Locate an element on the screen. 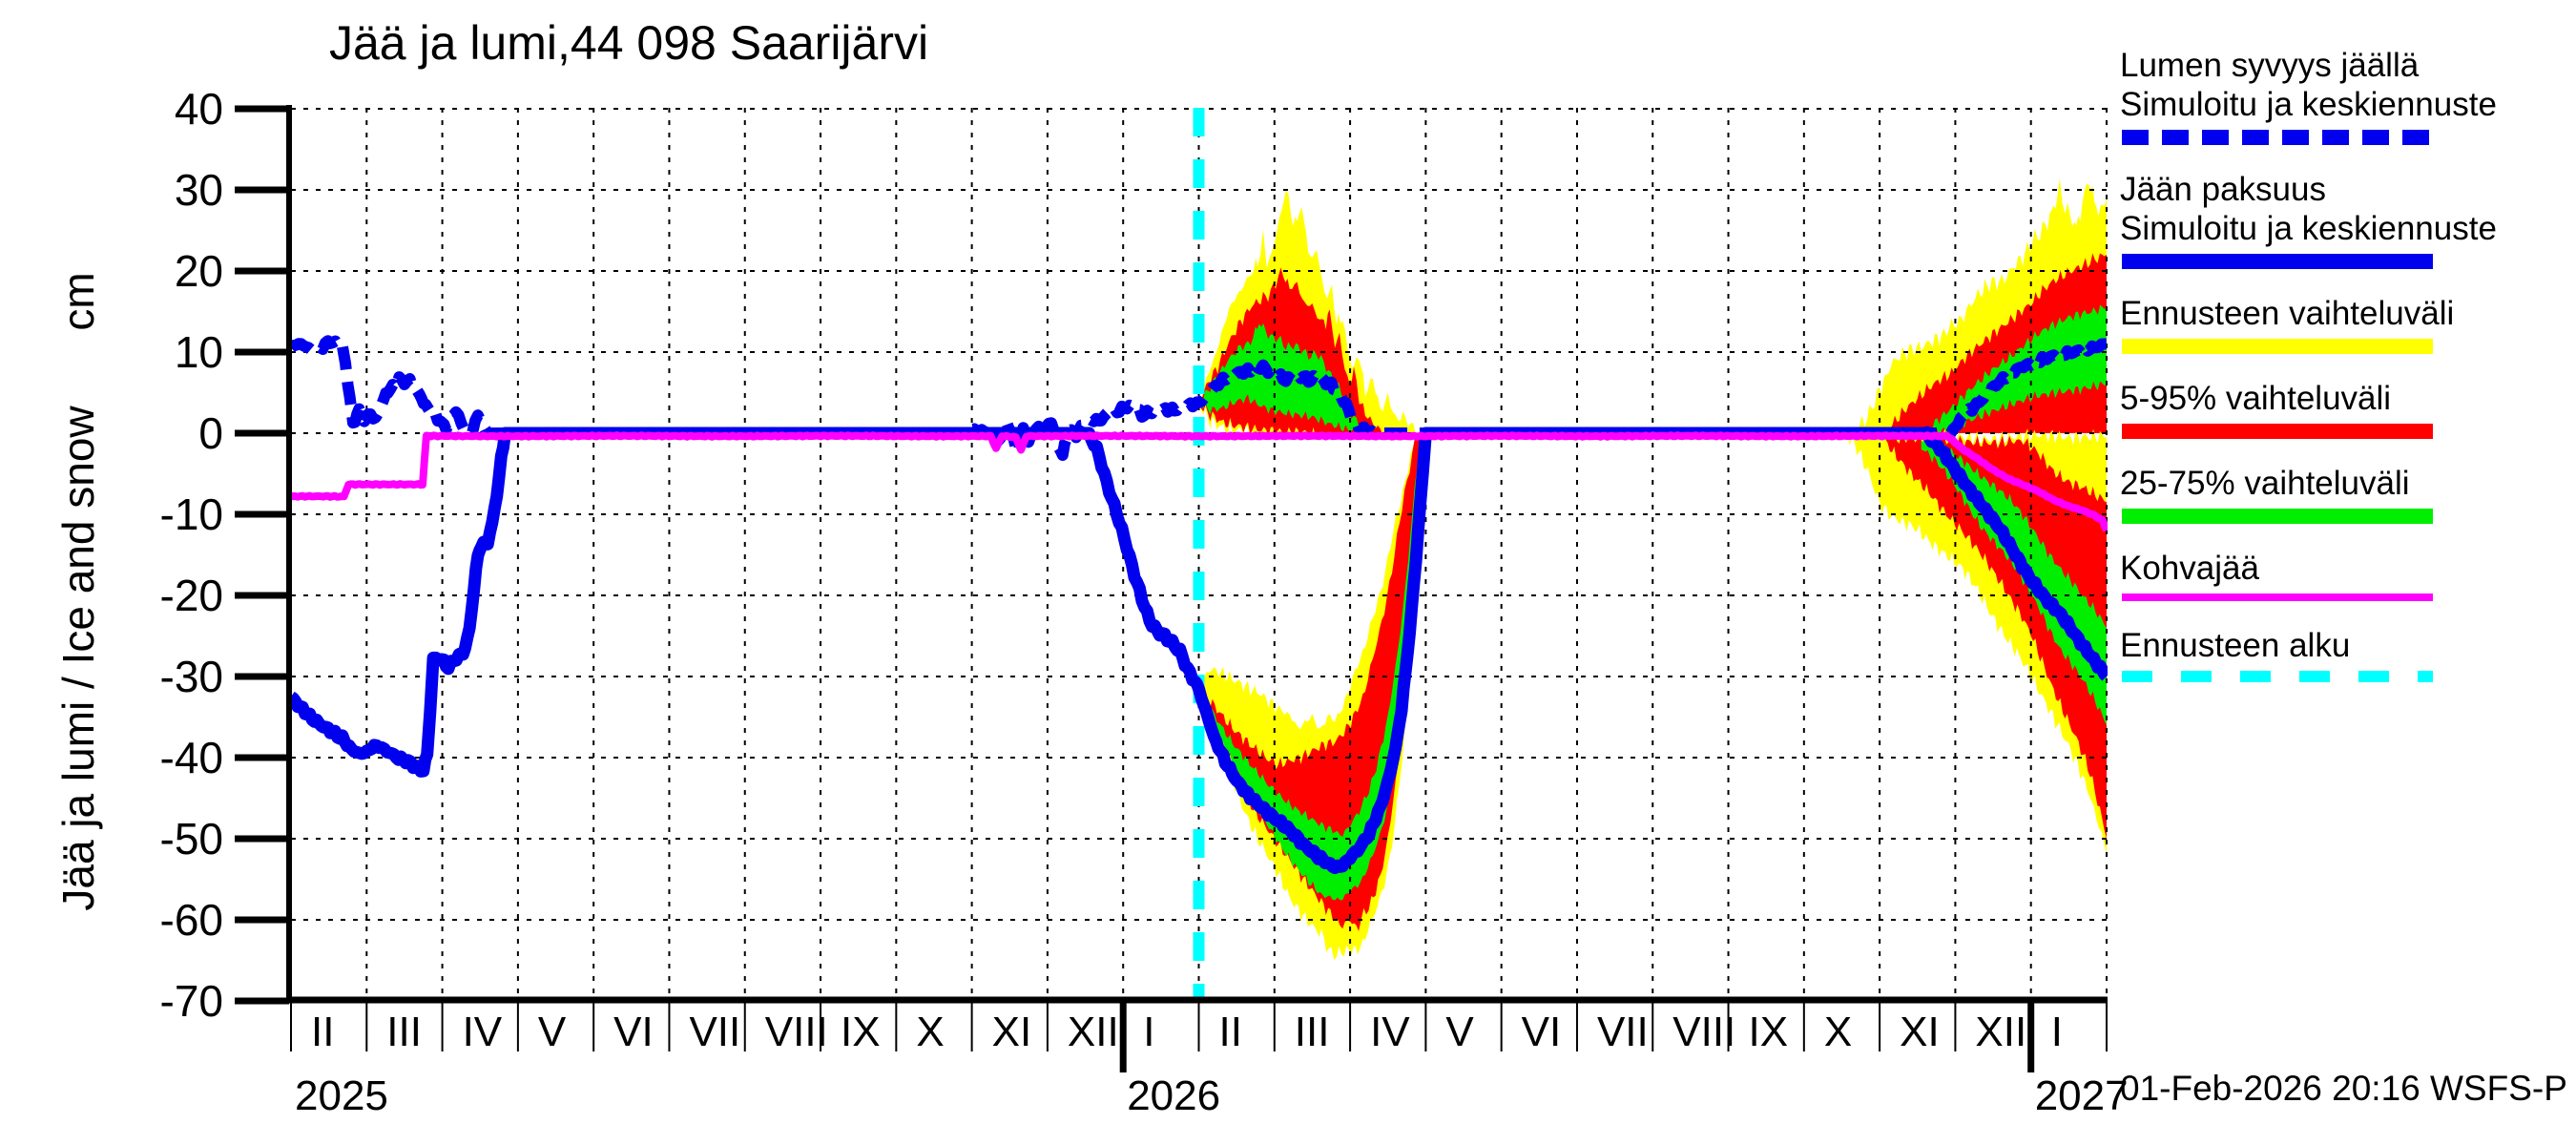  series-kohvajaa is located at coordinates (1199, 482).